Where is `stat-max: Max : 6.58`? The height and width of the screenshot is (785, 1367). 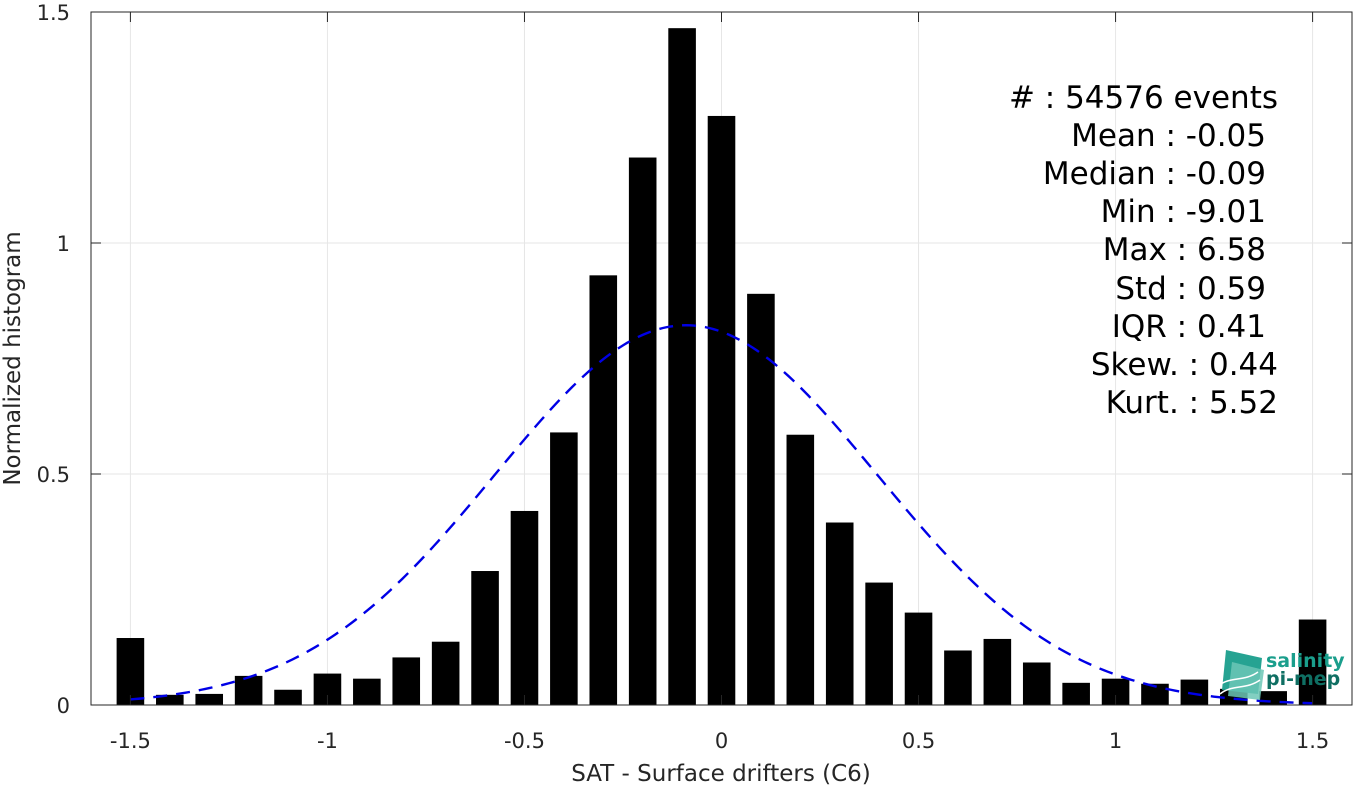
stat-max: Max : 6.58 is located at coordinates (1184, 250).